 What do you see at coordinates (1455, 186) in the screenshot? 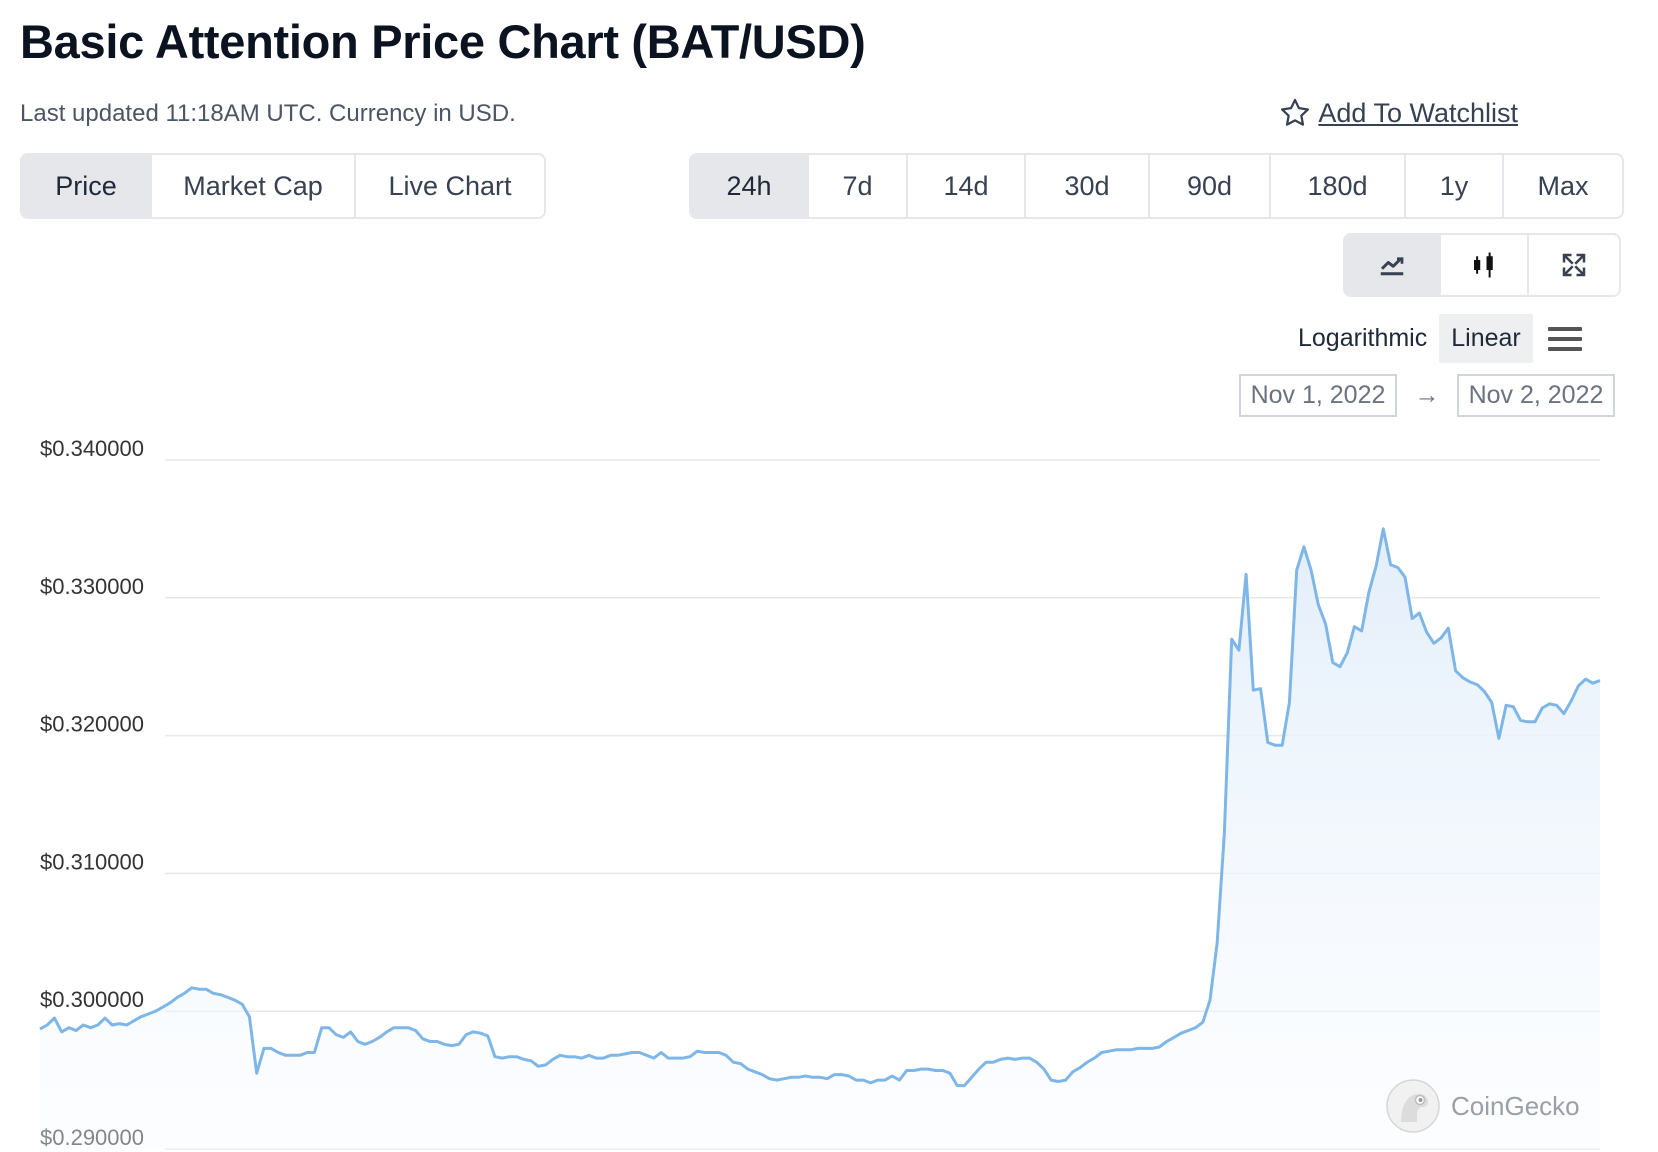
I see `range-1y: 1y` at bounding box center [1455, 186].